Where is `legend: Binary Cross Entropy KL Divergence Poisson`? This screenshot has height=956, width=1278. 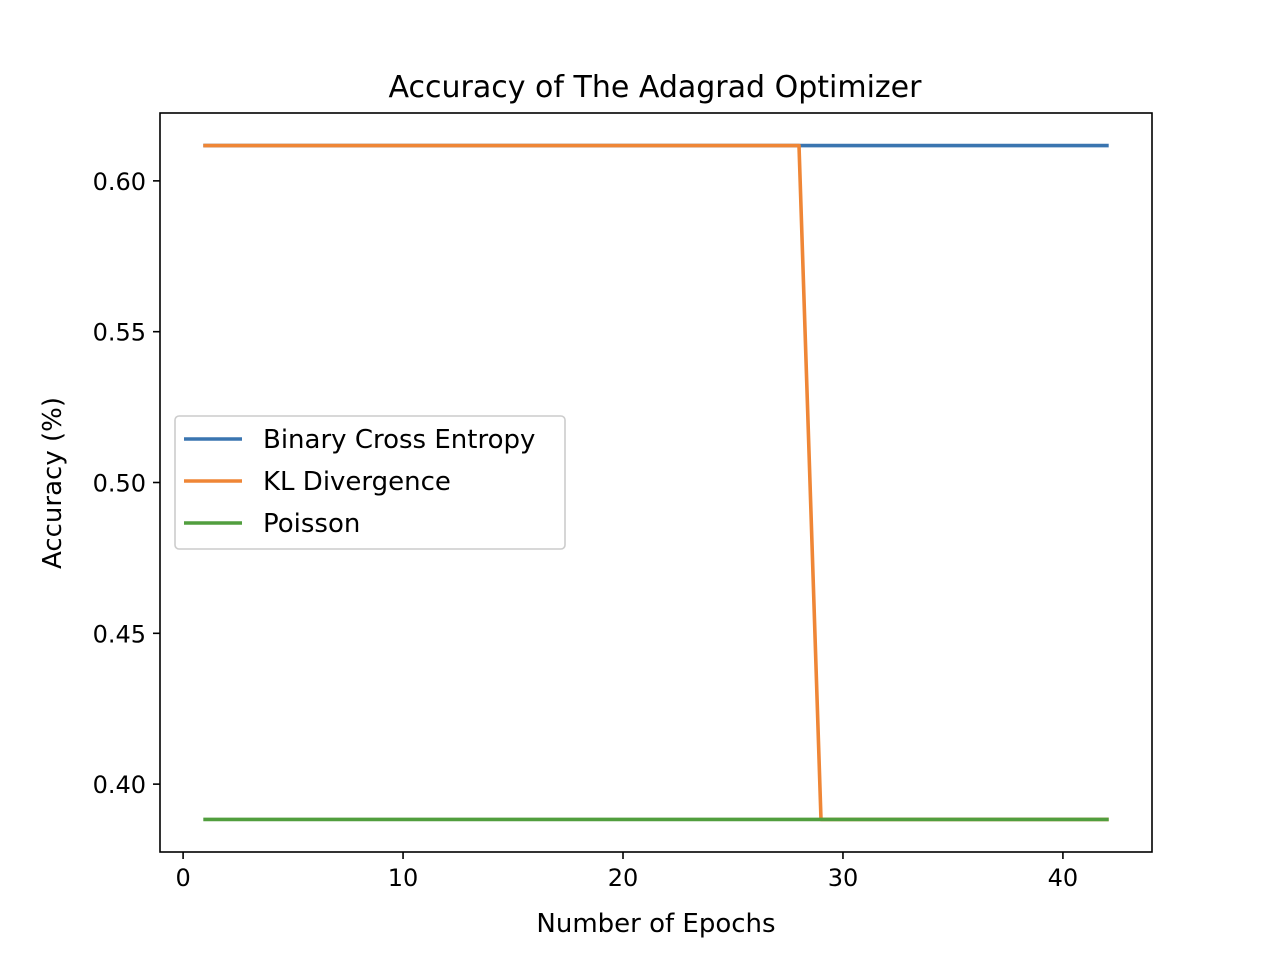
legend: Binary Cross Entropy KL Divergence Poisson is located at coordinates (370, 482).